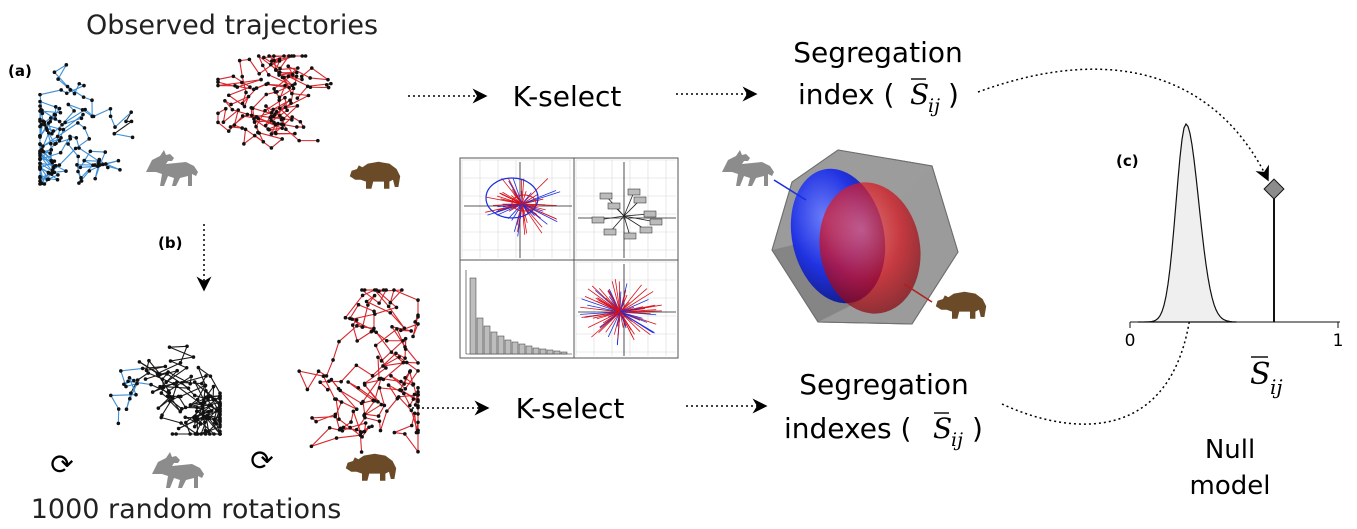 Image resolution: width=1357 pixels, height=529 pixels. I want to click on observed-trajectories-title: Observed trajectories, so click(232, 25).